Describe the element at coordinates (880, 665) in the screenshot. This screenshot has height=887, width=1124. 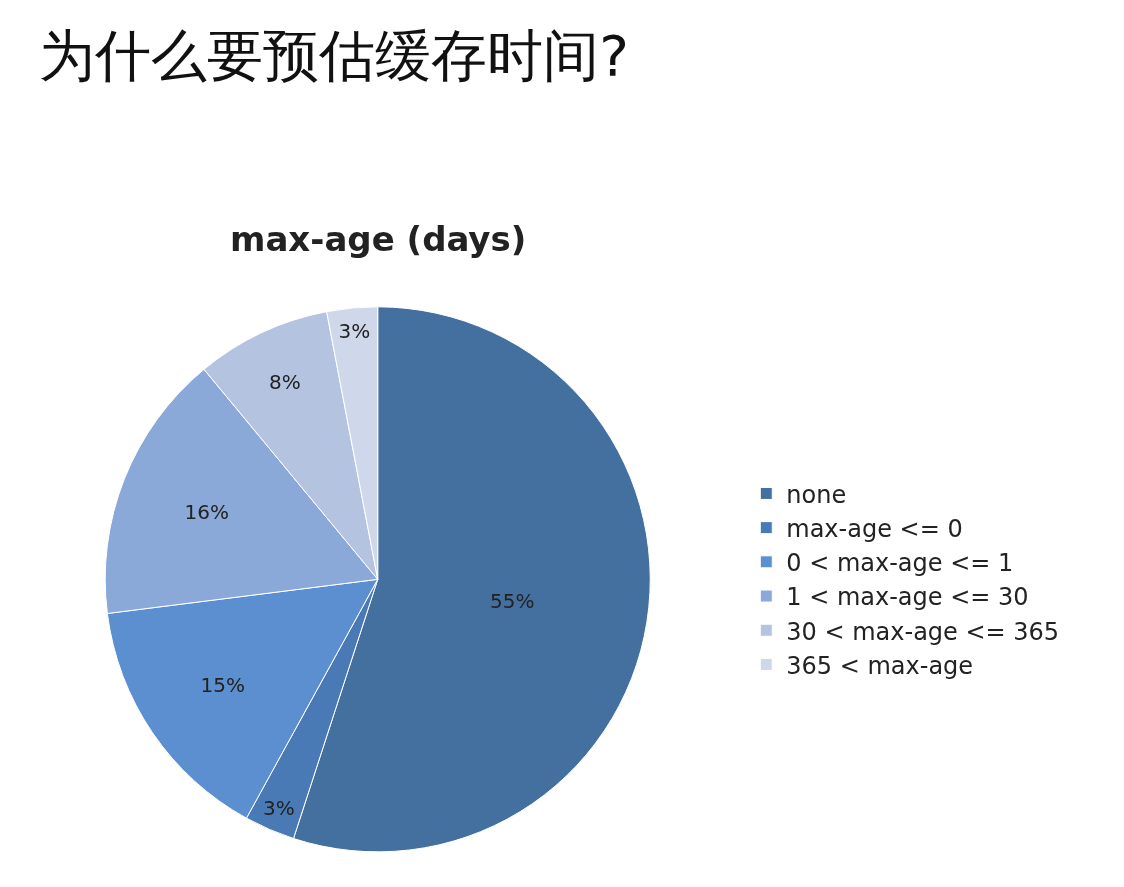
I see `legend-label: 365 < max-age` at that location.